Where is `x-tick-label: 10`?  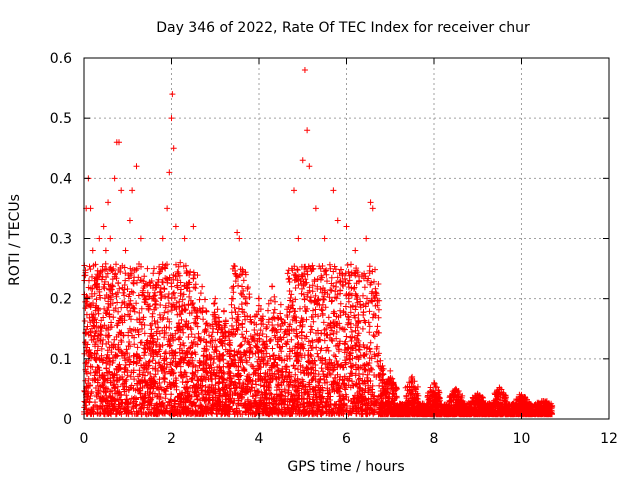
x-tick-label: 10 is located at coordinates (522, 439).